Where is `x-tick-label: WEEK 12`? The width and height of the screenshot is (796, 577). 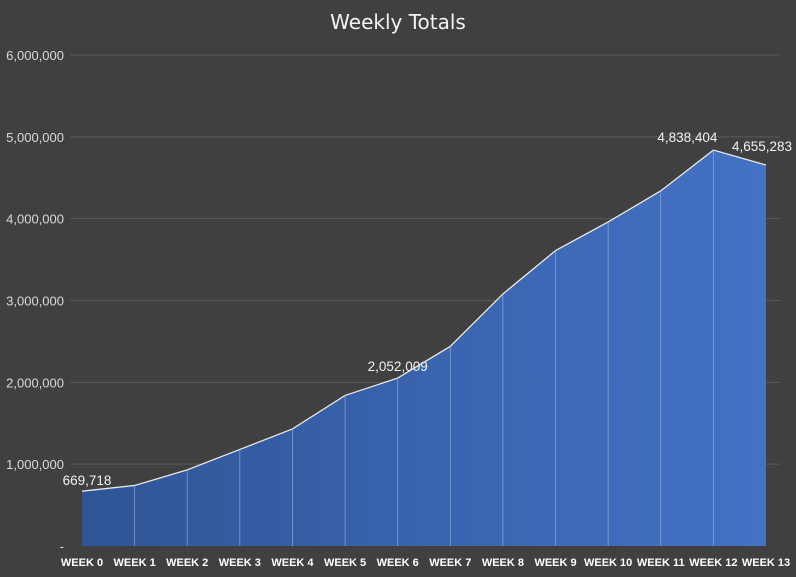 x-tick-label: WEEK 12 is located at coordinates (713, 563).